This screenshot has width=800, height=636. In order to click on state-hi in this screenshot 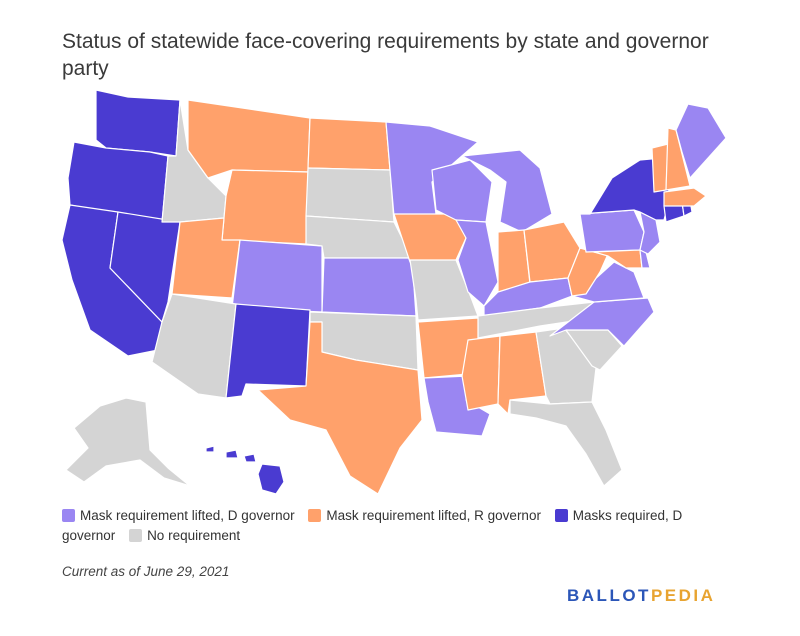, I will do `click(245, 470)`.